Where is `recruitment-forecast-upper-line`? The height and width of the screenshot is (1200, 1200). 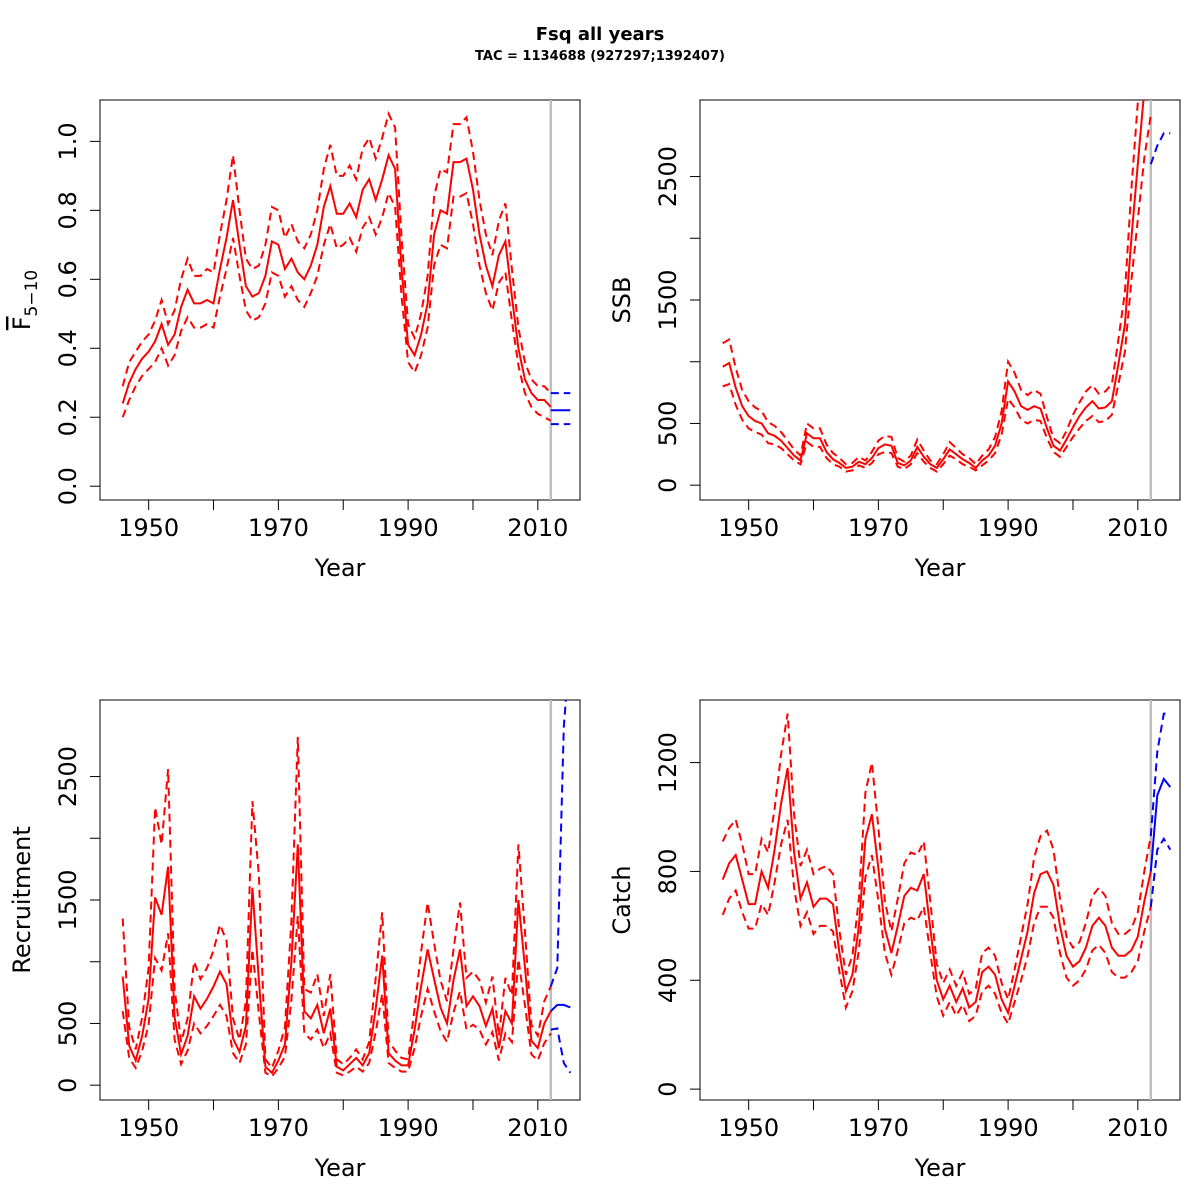 recruitment-forecast-upper-line is located at coordinates (558, 843).